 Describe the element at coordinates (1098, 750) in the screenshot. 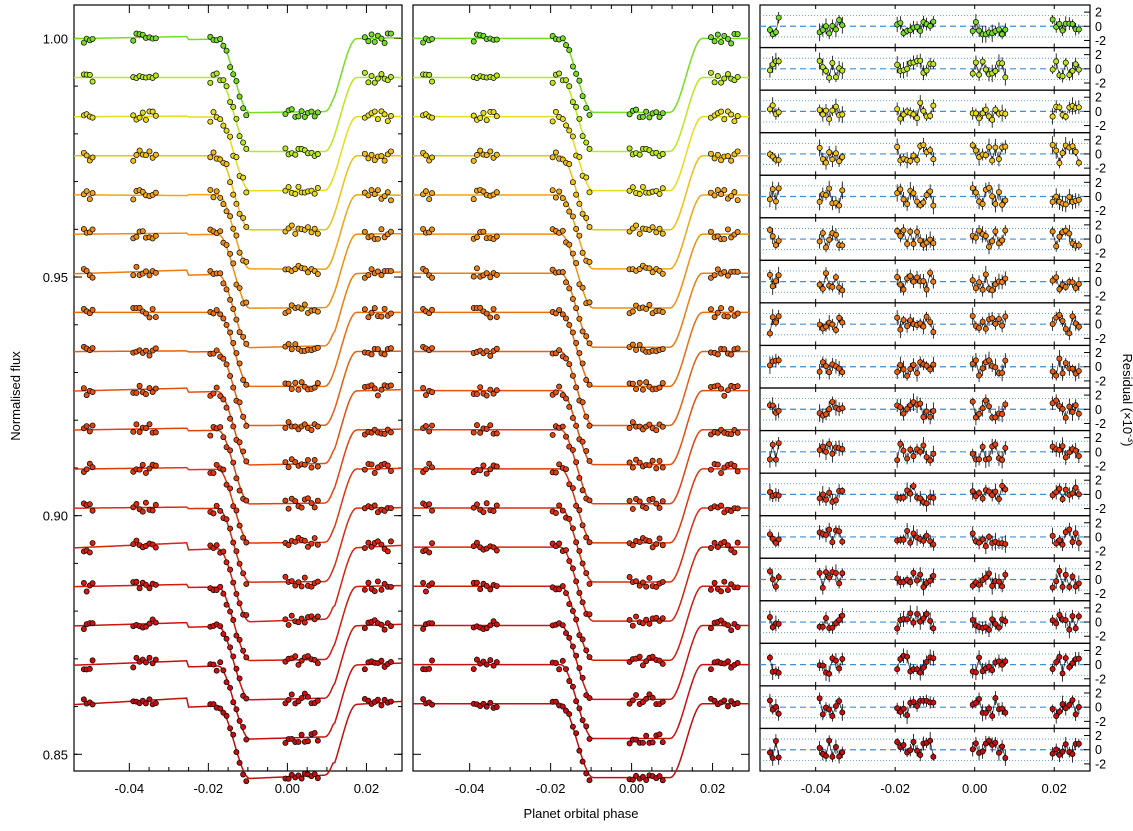

I see `residual-ytick-label: 0` at that location.